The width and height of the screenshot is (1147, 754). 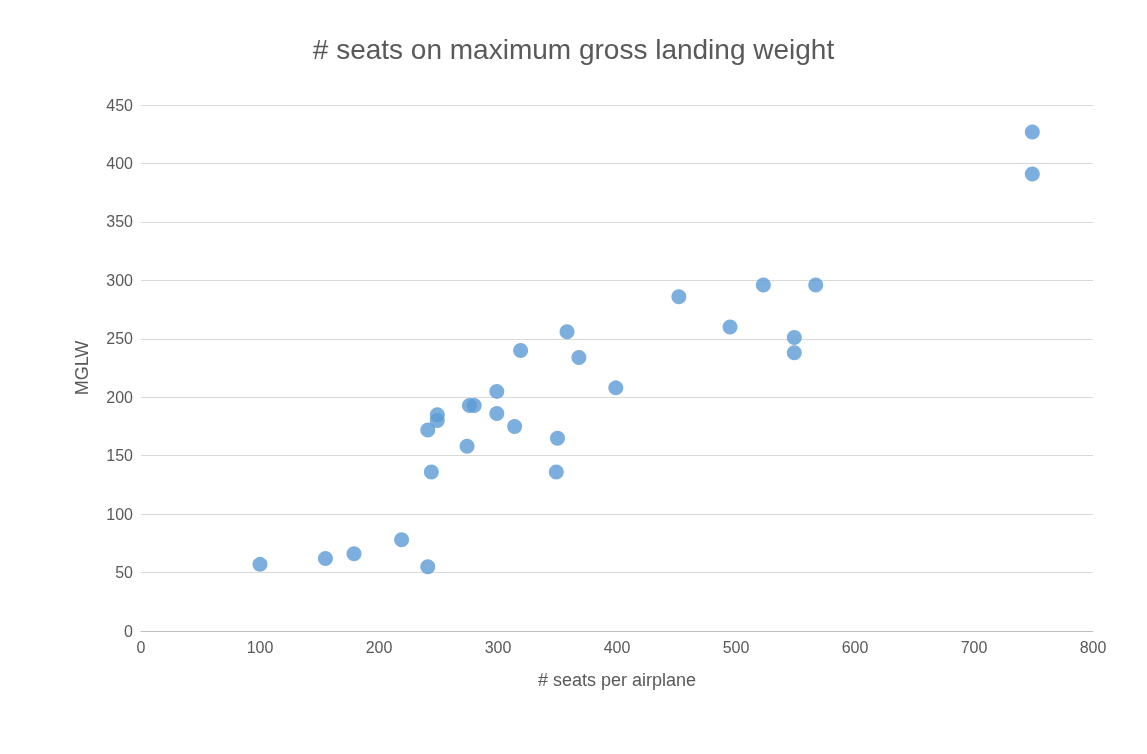 What do you see at coordinates (379, 647) in the screenshot?
I see `x-tick-label: 200` at bounding box center [379, 647].